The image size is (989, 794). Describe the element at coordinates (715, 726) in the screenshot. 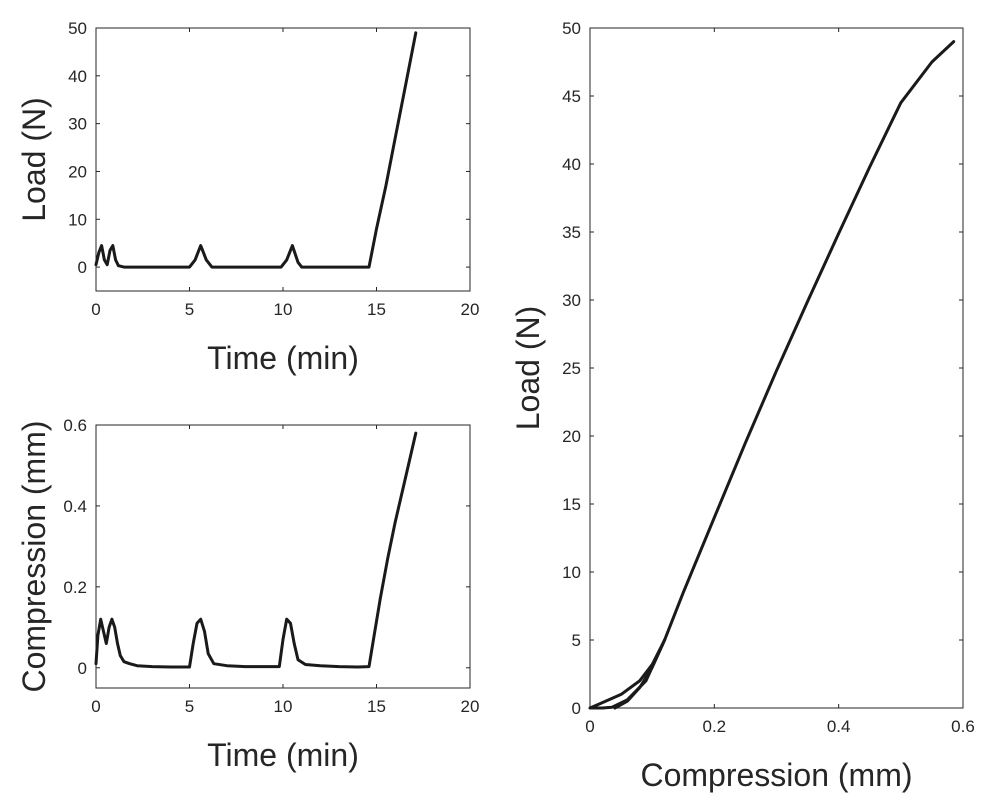

I see `x-tick-label: 0.2` at that location.